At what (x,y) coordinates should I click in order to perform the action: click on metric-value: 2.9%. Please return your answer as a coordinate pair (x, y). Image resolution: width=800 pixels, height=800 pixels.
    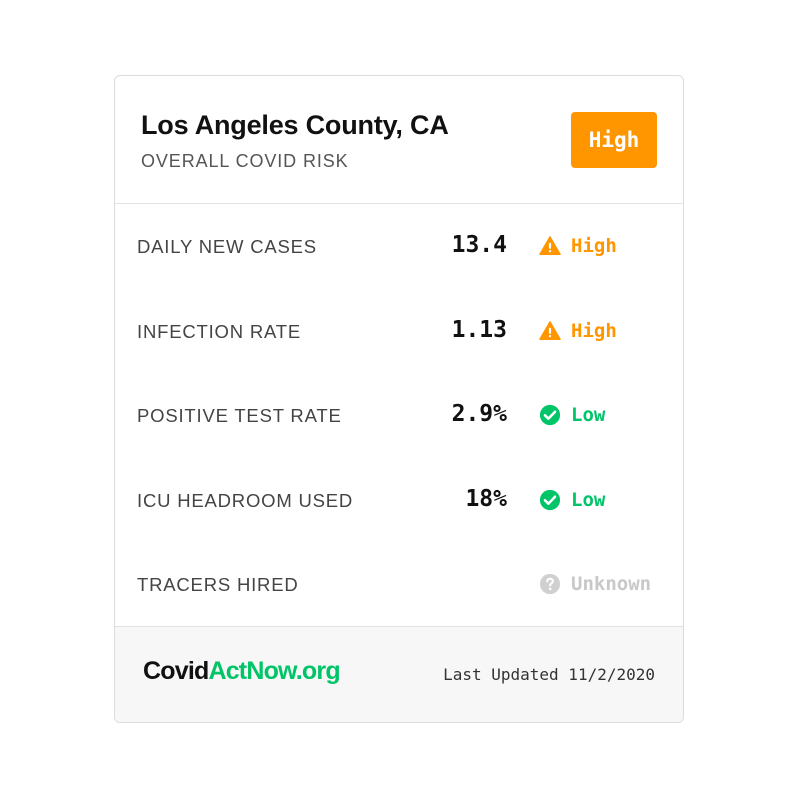
    Looking at the image, I should click on (479, 414).